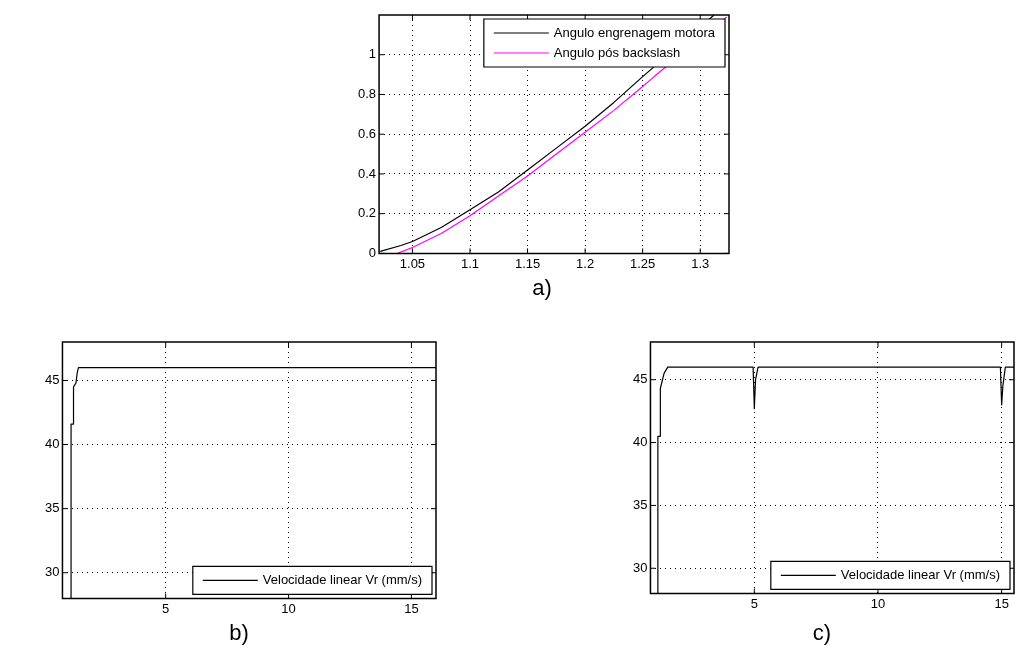  Describe the element at coordinates (700, 263) in the screenshot. I see `x-tick-label: 1.3` at that location.